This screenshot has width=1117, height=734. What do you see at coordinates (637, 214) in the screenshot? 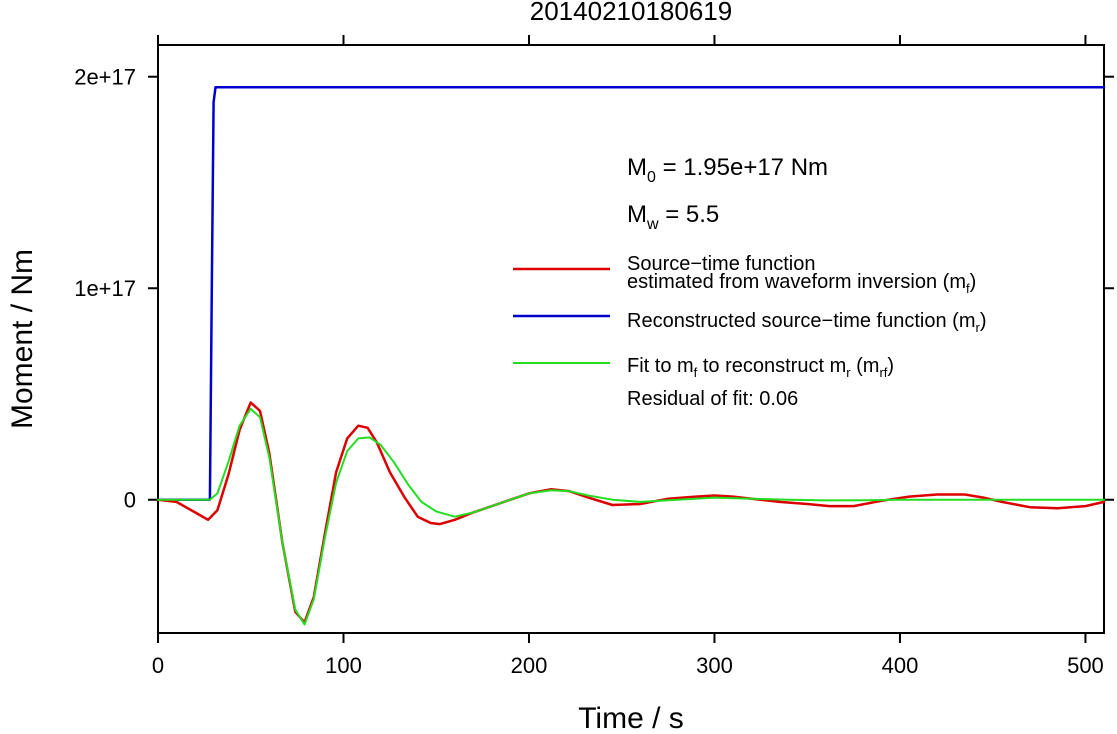
I see `mw-symbol: M` at bounding box center [637, 214].